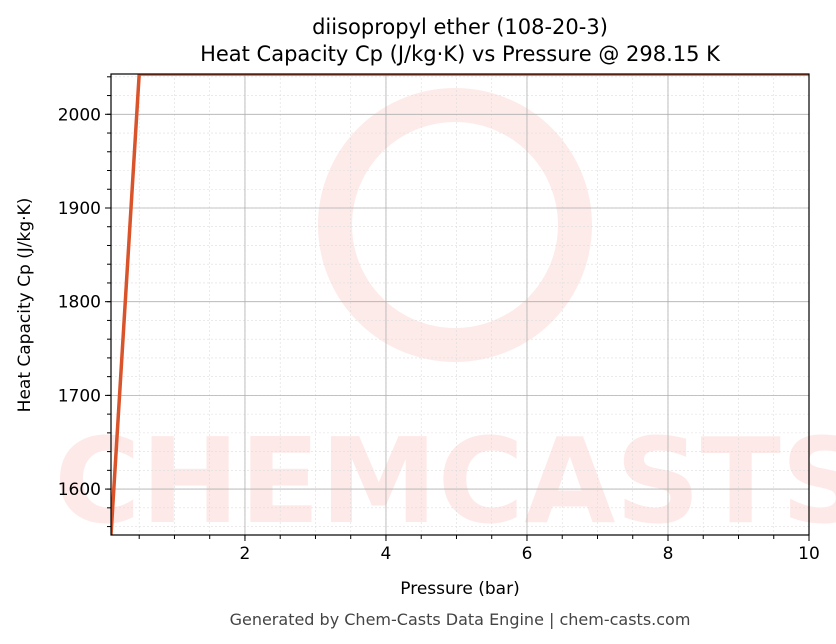 The width and height of the screenshot is (836, 644). Describe the element at coordinates (79, 115) in the screenshot. I see `y-tick-label: 2000` at that location.